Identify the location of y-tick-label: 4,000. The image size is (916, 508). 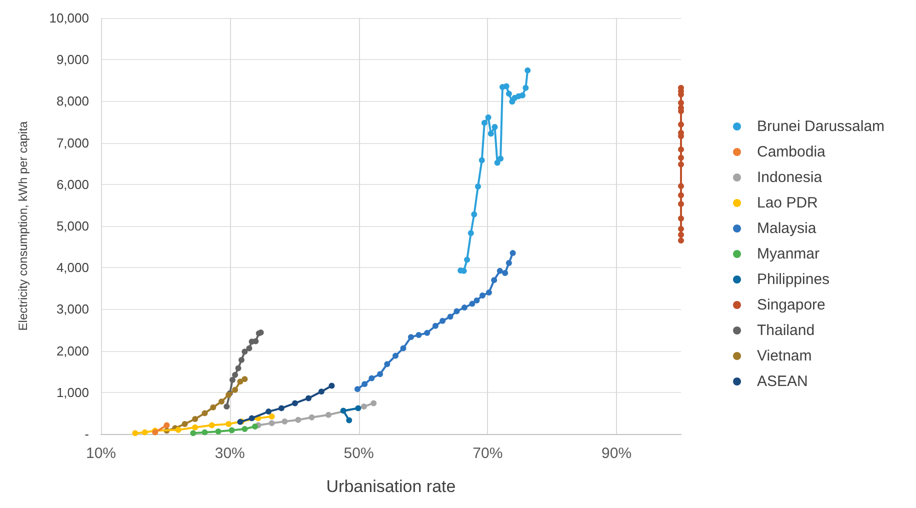
(72, 268).